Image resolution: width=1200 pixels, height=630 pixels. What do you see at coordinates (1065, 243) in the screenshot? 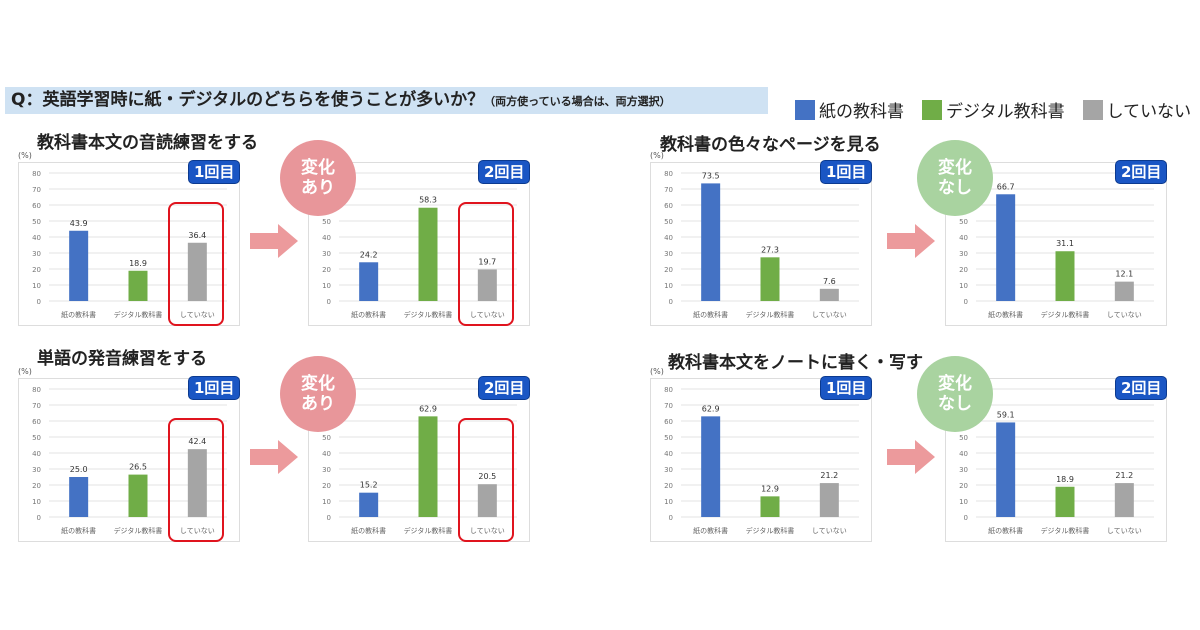
I see `data-label: 31.1` at bounding box center [1065, 243].